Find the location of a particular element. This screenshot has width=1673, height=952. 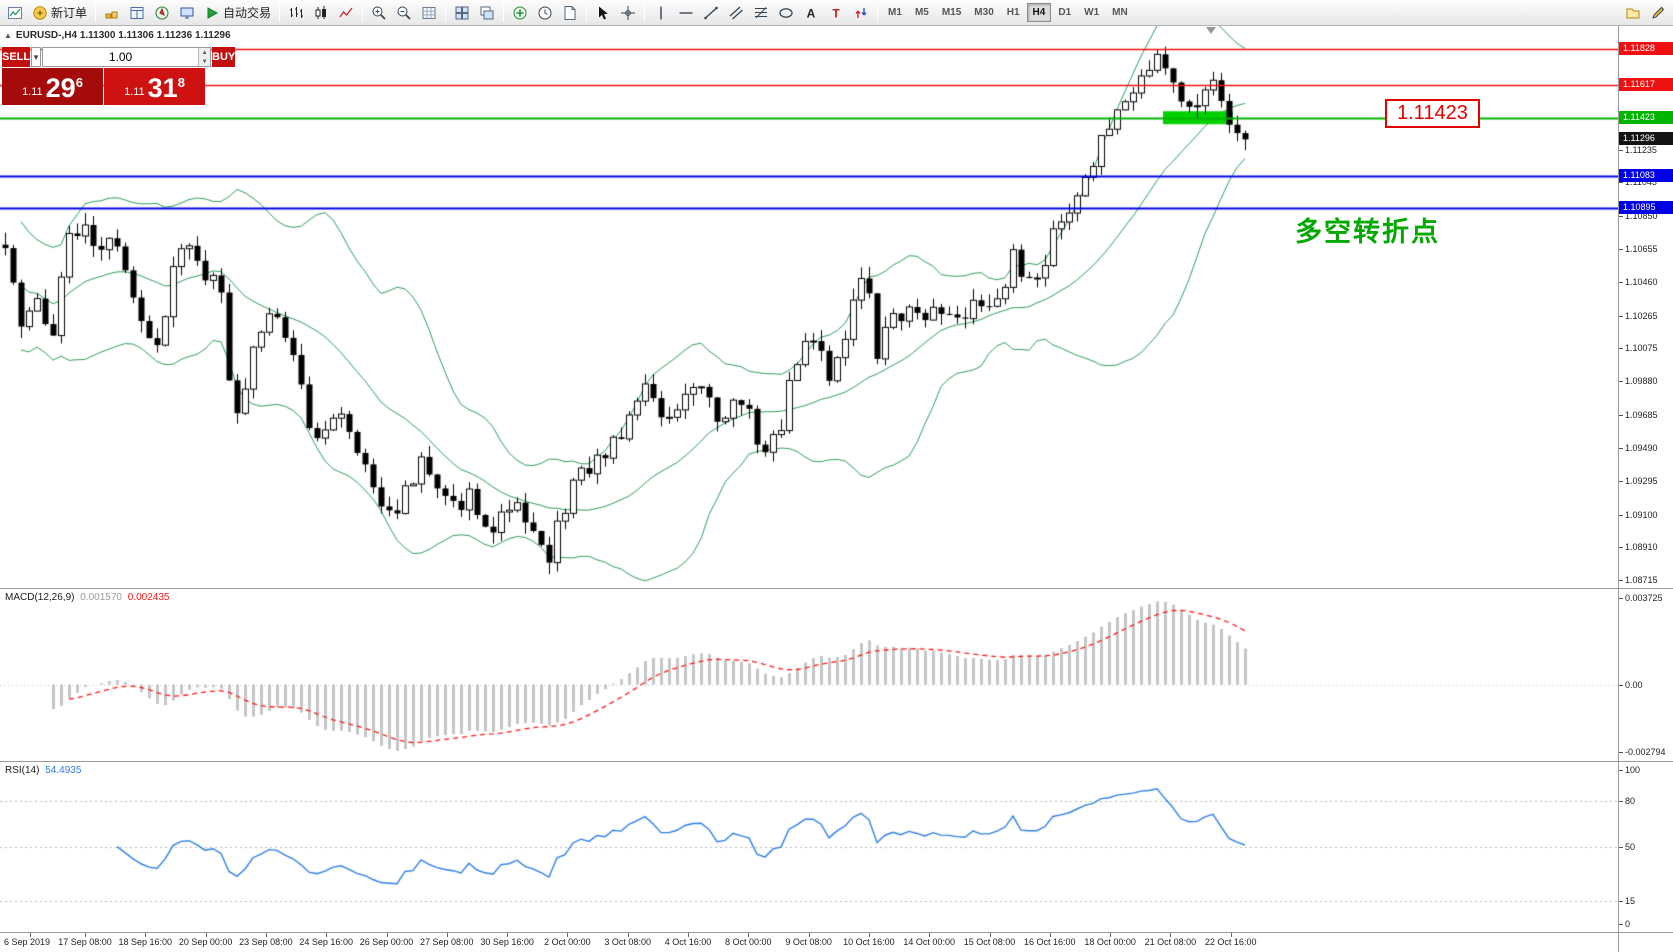

periods-button is located at coordinates (545, 13).